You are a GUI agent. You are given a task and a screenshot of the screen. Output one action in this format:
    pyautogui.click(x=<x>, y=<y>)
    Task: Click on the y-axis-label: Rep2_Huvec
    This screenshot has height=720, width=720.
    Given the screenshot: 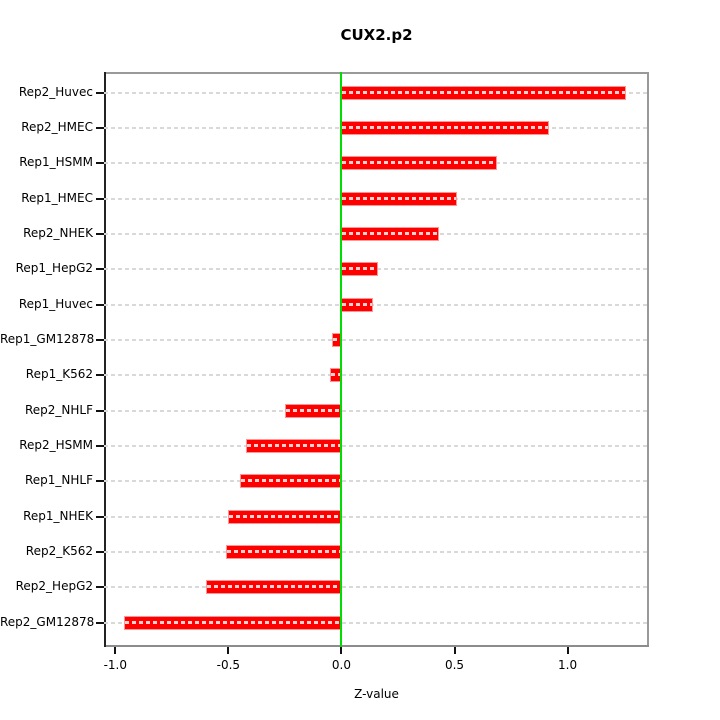 What is the action you would take?
    pyautogui.click(x=55, y=91)
    